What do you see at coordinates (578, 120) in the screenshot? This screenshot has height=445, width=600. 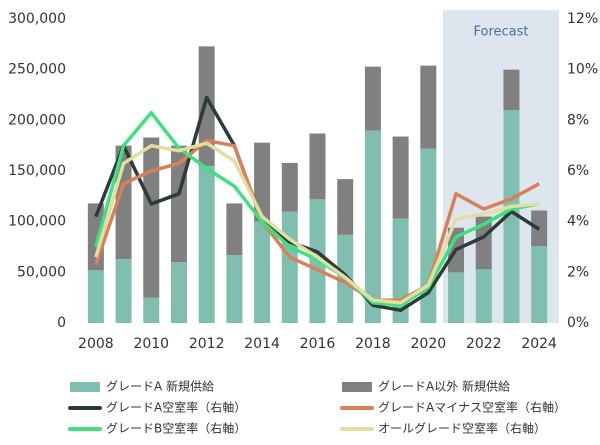 I see `y2-tick-label: 8%` at bounding box center [578, 120].